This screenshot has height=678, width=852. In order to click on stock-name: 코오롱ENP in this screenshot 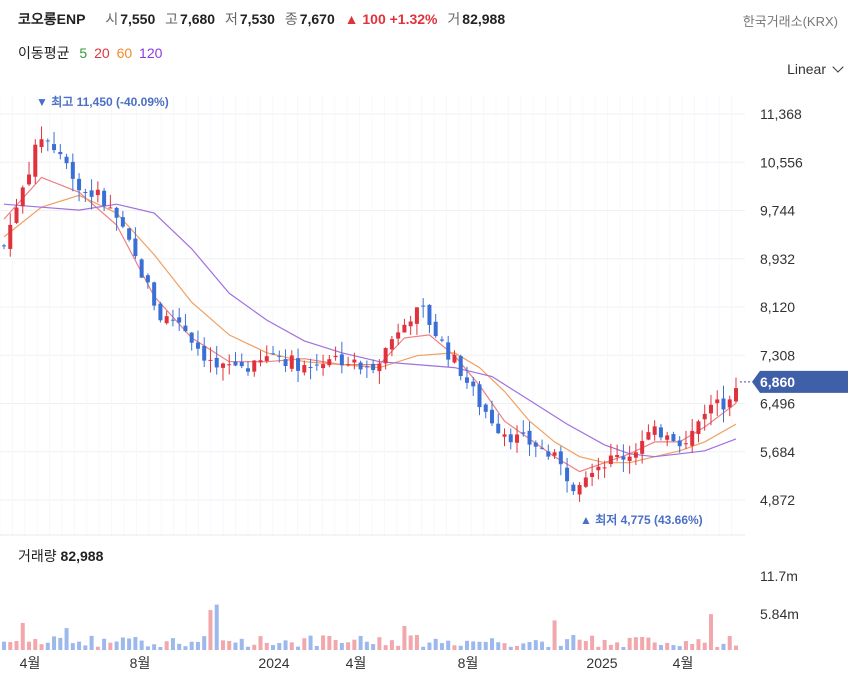, I will do `click(52, 19)`.